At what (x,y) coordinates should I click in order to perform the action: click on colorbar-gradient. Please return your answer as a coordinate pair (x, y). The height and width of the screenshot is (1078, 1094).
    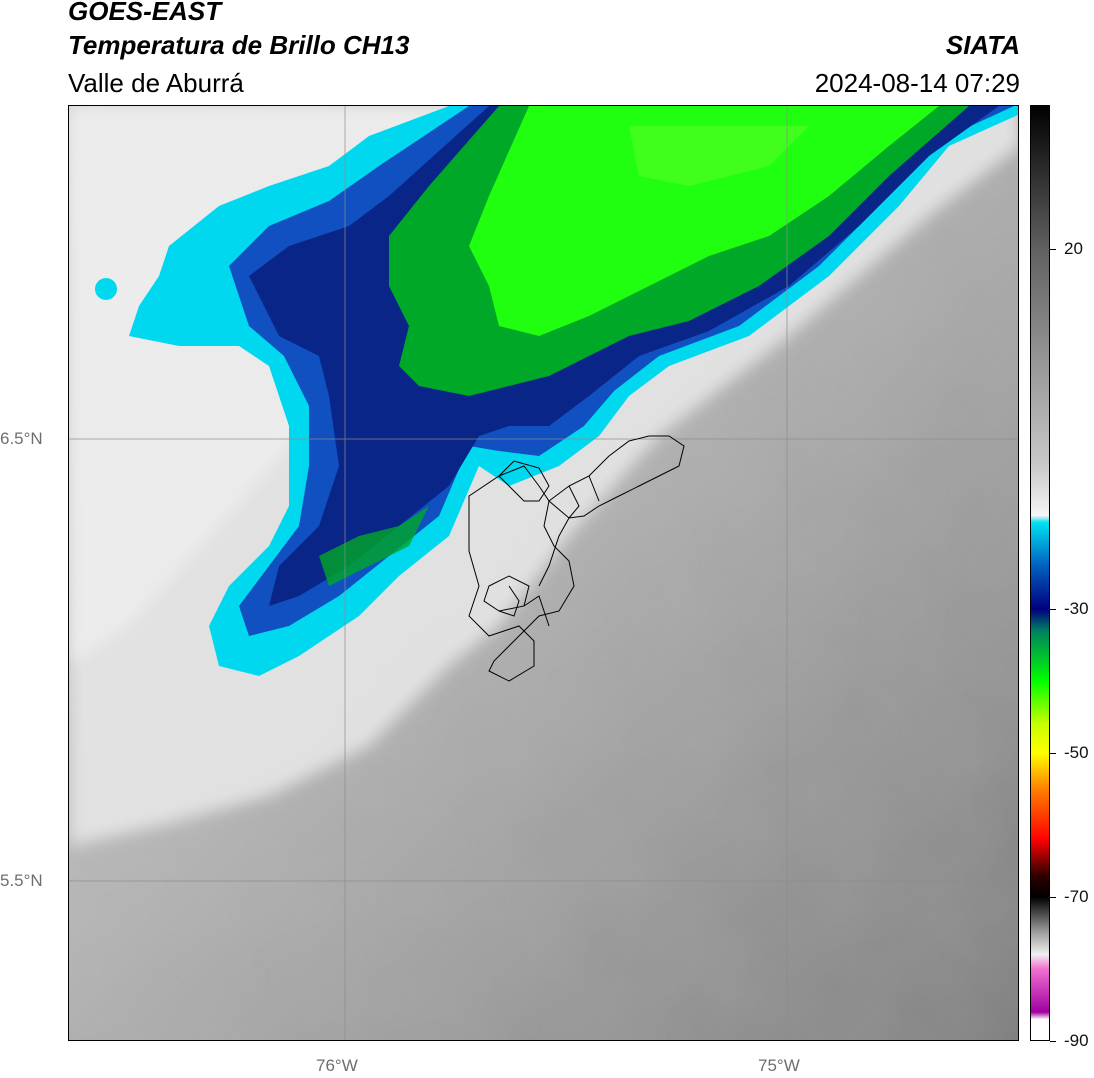
    Looking at the image, I should click on (1040, 573).